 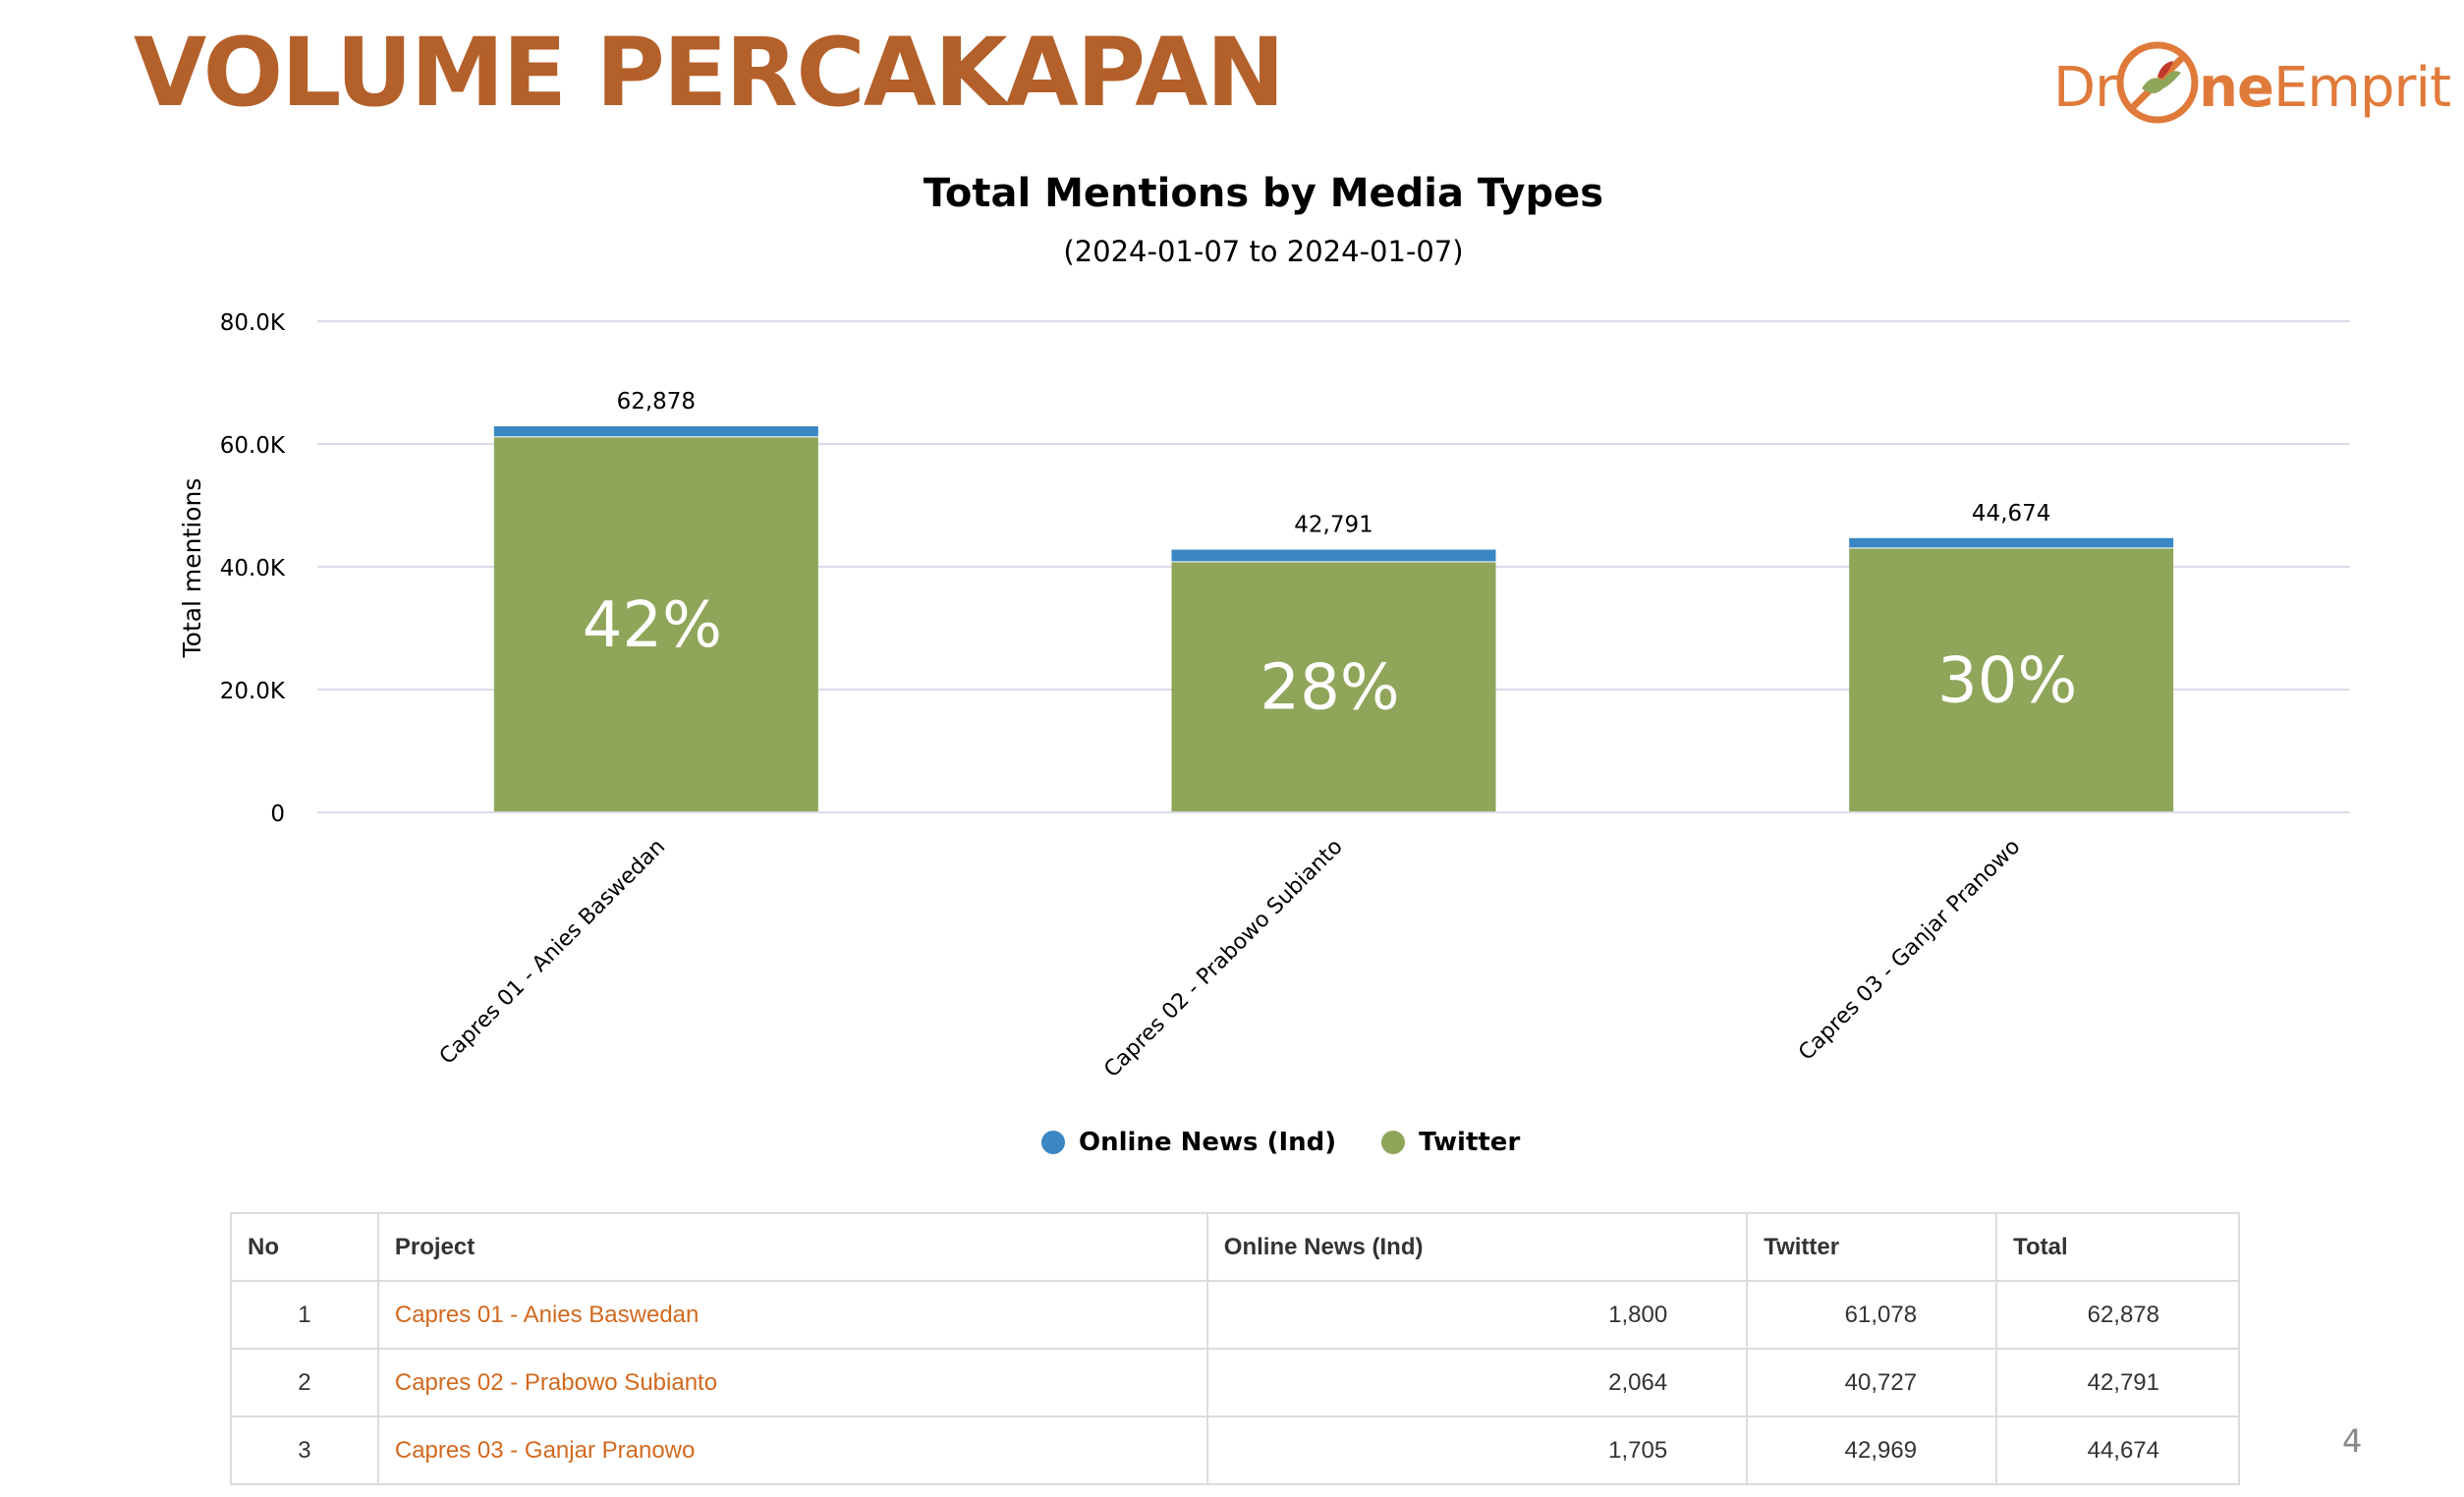 What do you see at coordinates (1053, 1142) in the screenshot?
I see `legend-swatch-online-news` at bounding box center [1053, 1142].